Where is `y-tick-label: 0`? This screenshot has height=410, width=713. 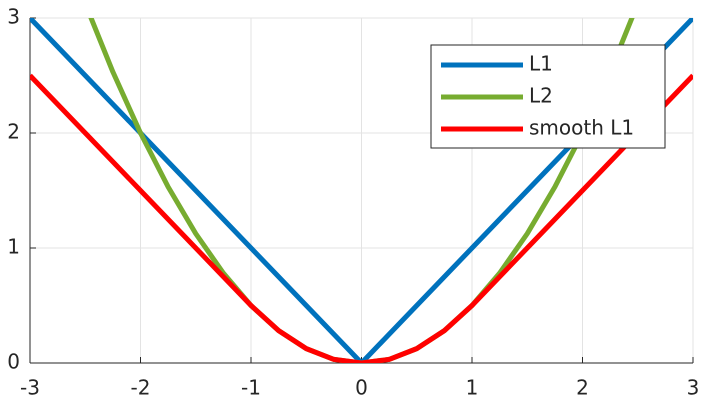
y-tick-label: 0 is located at coordinates (13, 362).